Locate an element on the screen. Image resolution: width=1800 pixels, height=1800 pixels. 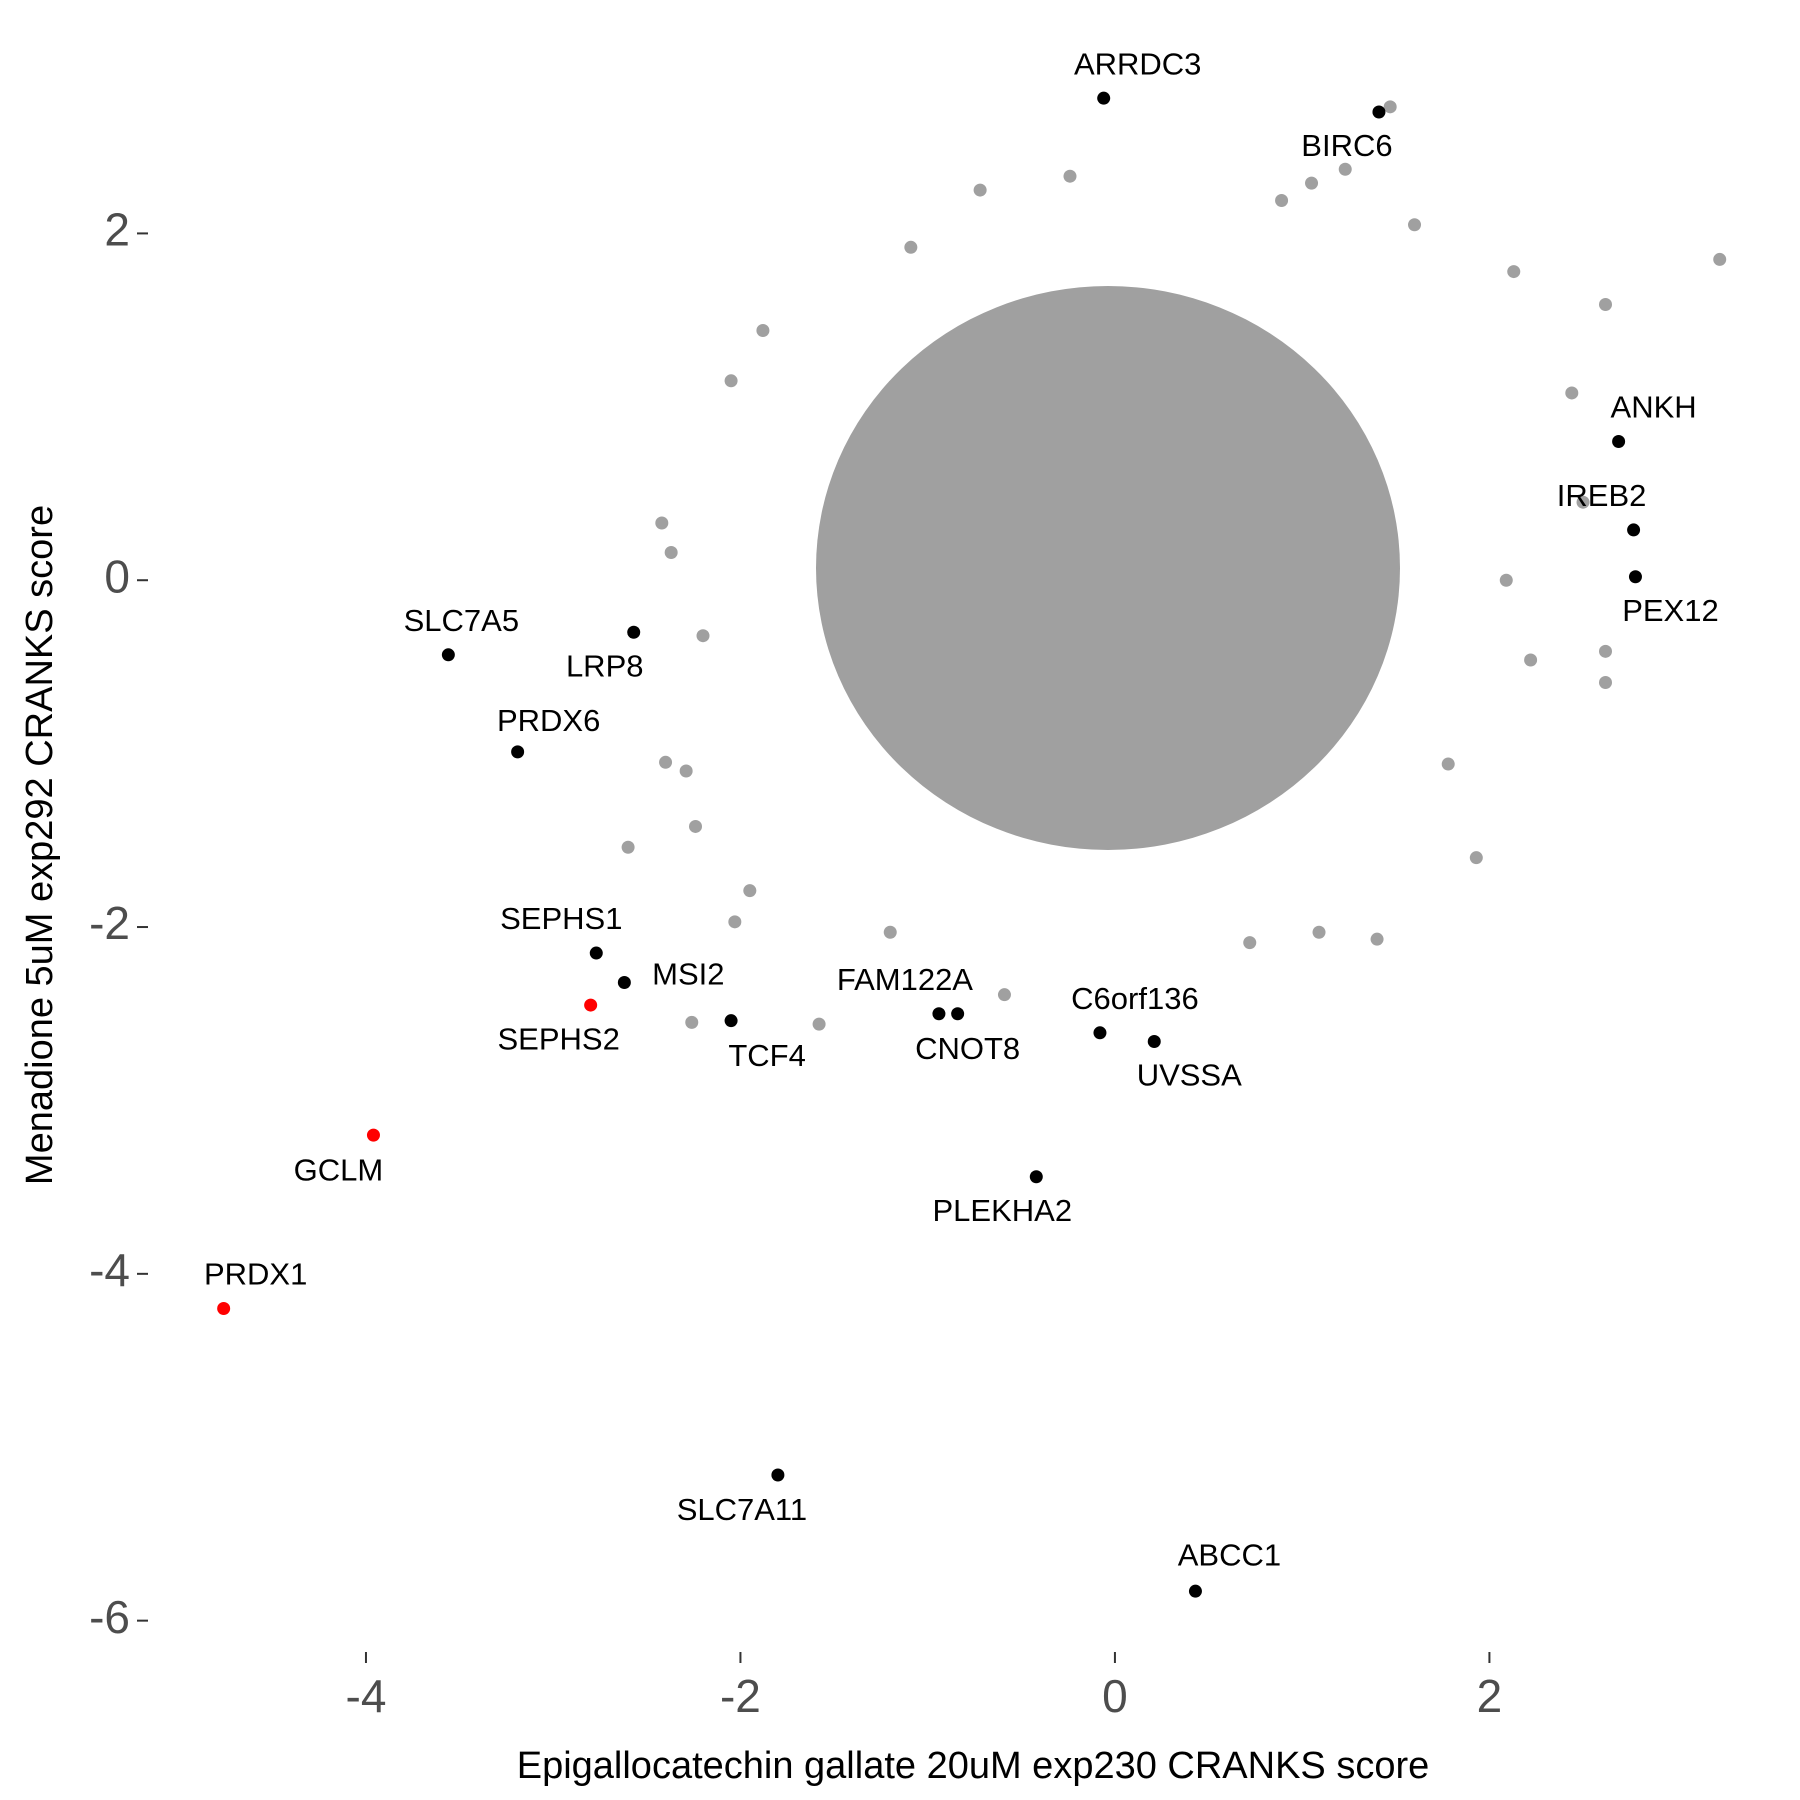
point-label: PRDX1 is located at coordinates (255, 1274).